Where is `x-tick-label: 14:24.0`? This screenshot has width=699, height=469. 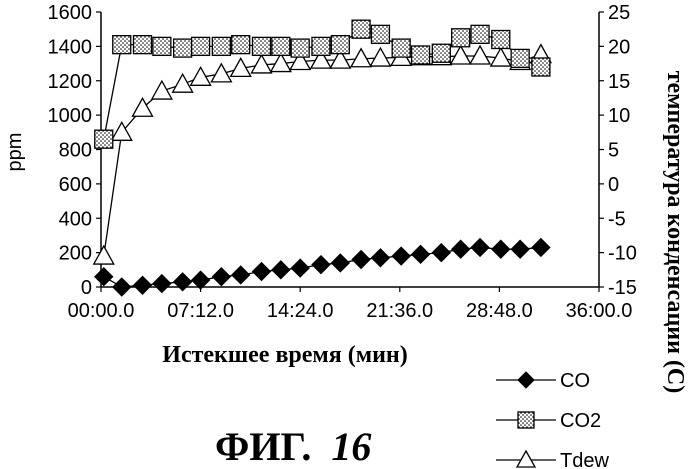 x-tick-label: 14:24.0 is located at coordinates (300, 311).